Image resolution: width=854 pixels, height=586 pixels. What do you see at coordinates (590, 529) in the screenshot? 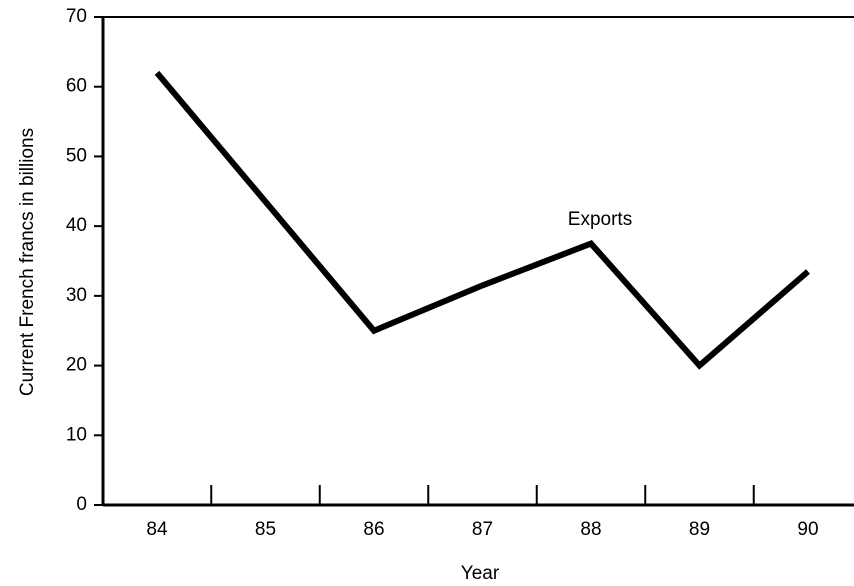
I see `x-tick-label: 88` at bounding box center [590, 529].